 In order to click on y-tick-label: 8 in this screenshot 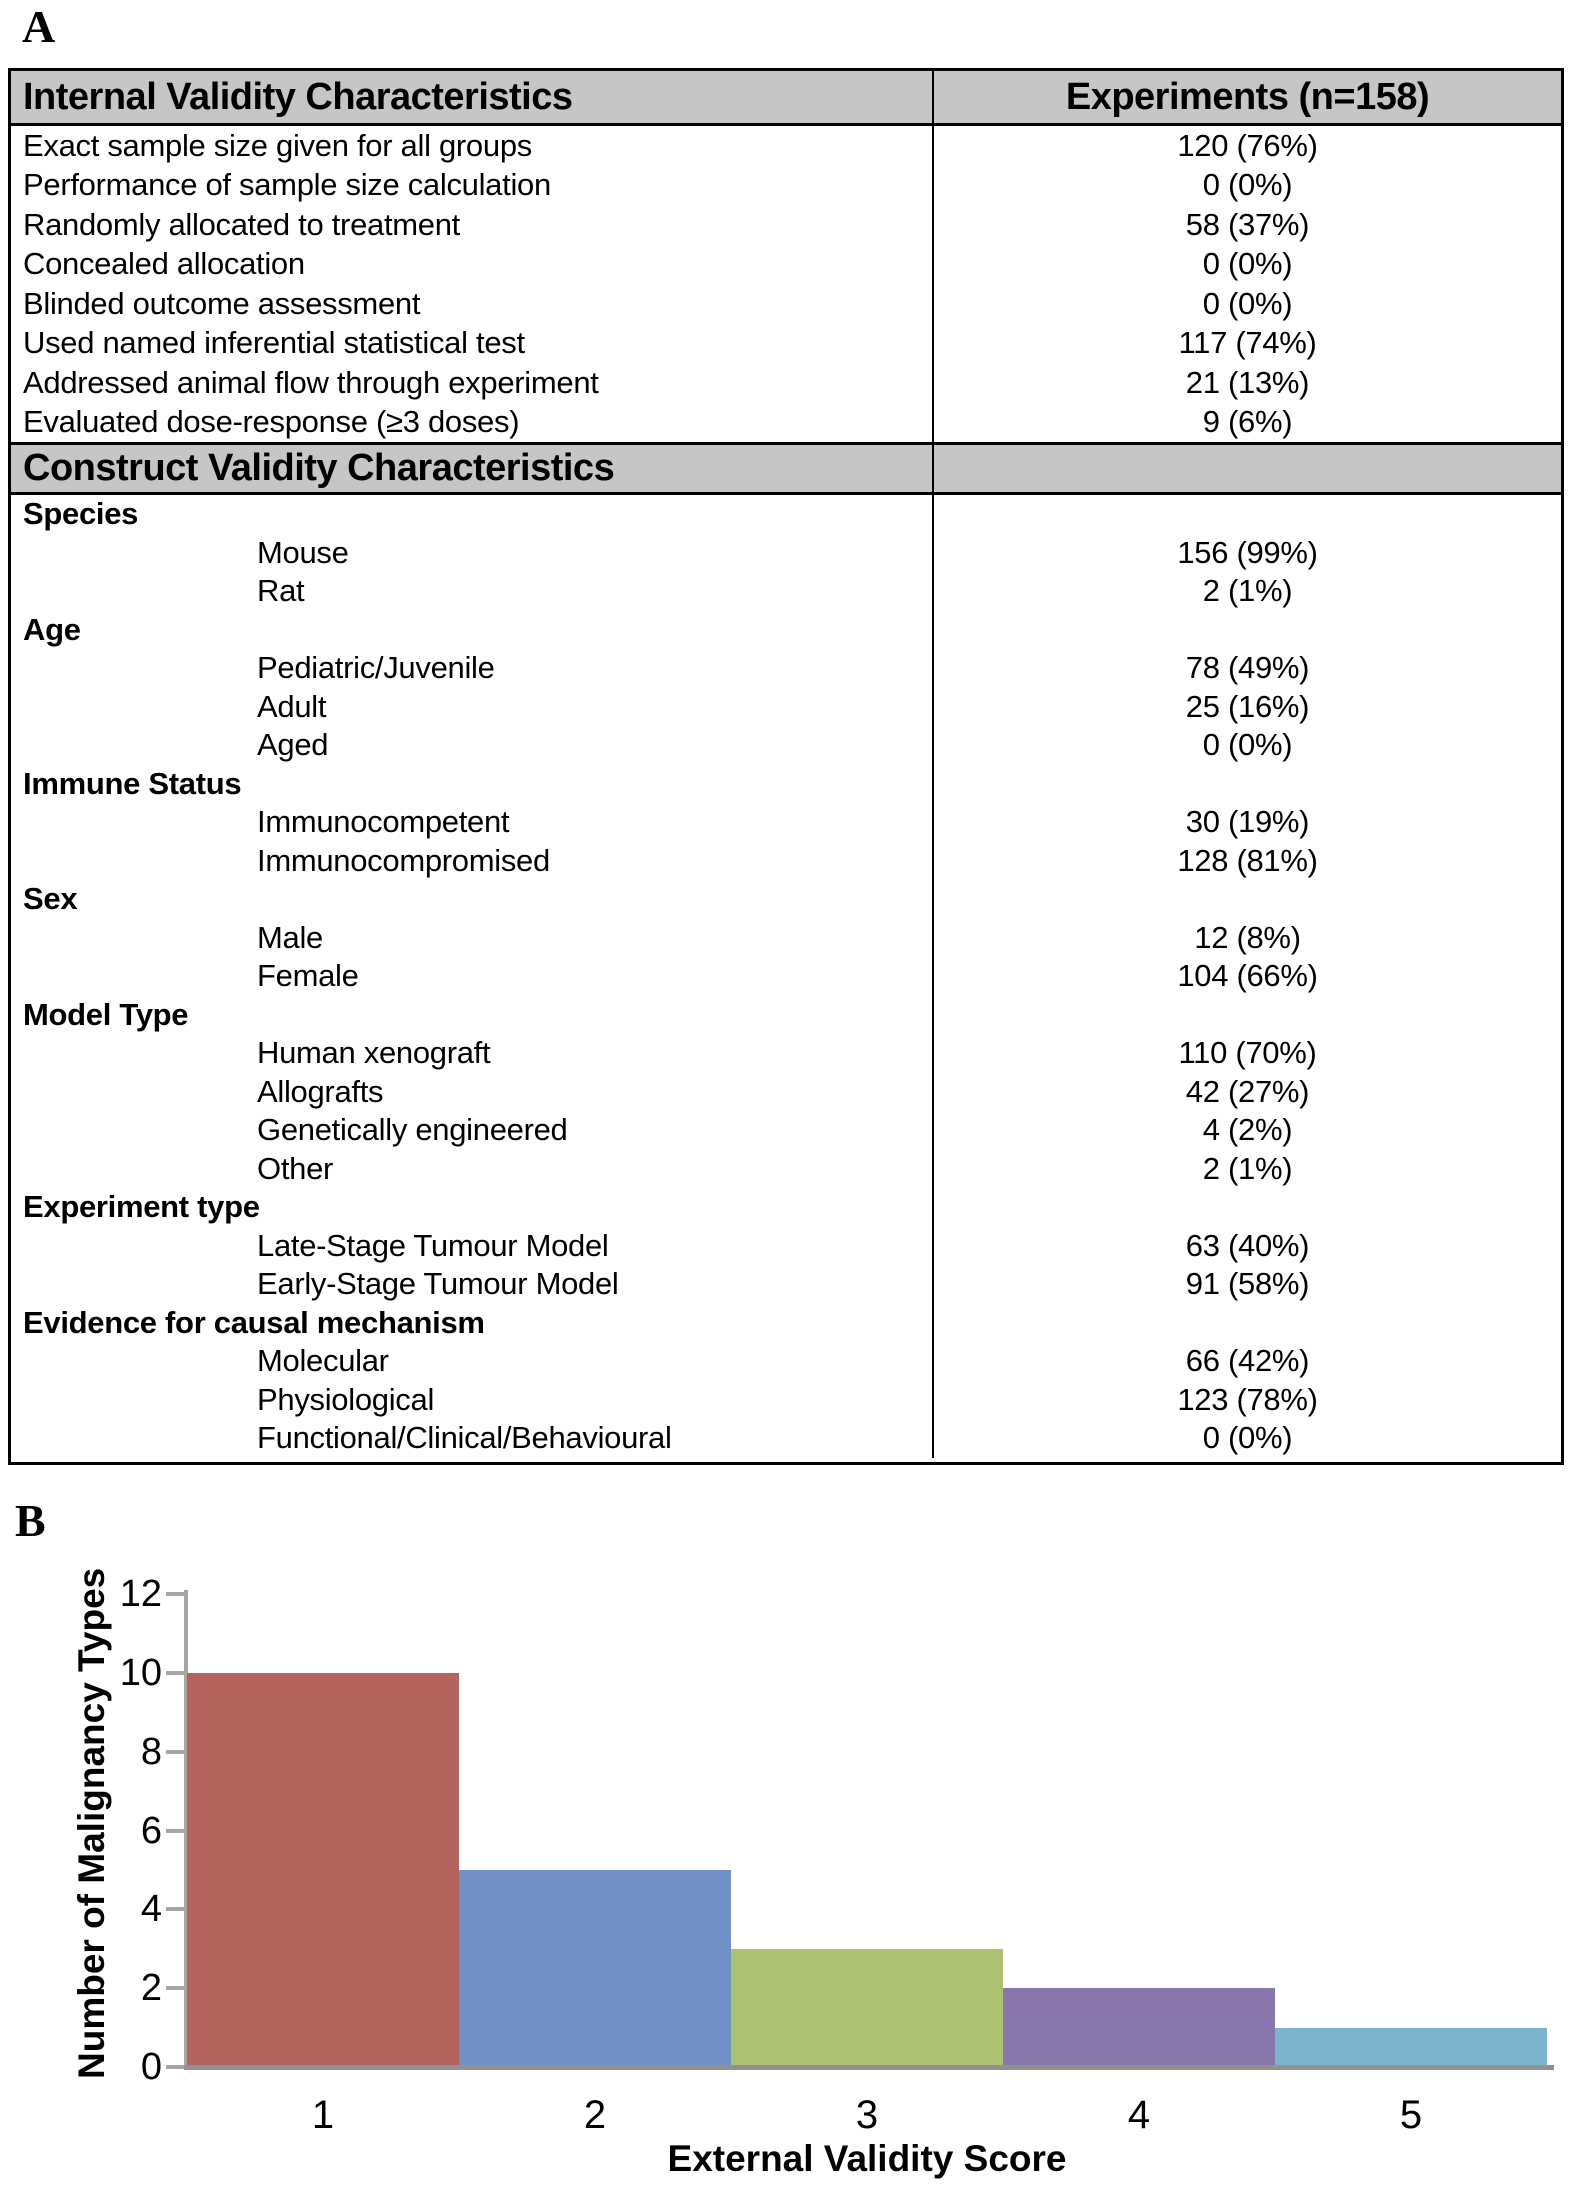, I will do `click(151, 1751)`.